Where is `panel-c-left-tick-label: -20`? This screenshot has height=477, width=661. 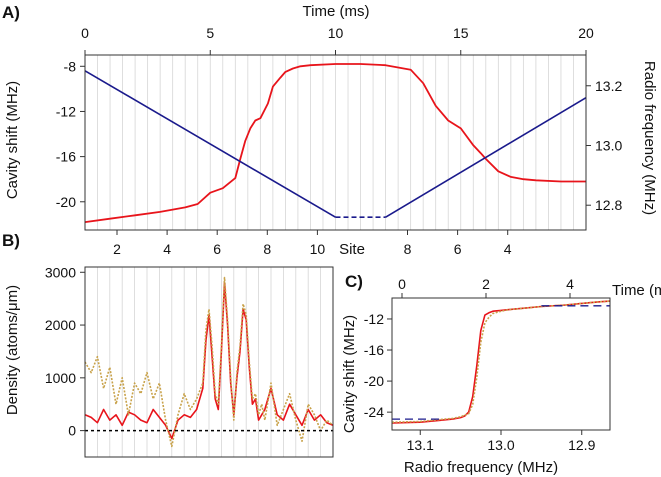 panel-c-left-tick-label: -20 is located at coordinates (374, 381).